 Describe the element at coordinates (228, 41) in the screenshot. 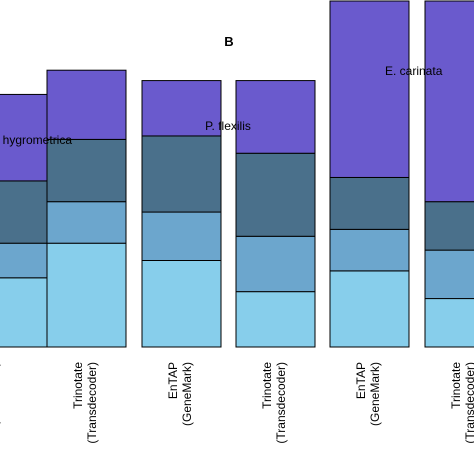

I see `chart-title: B` at that location.